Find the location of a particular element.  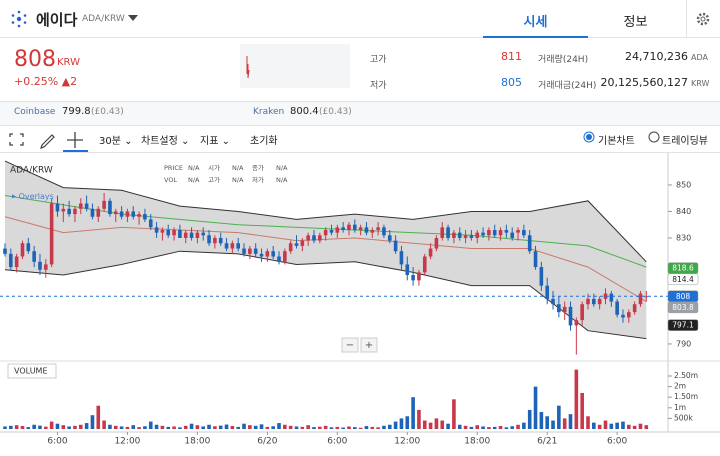

tab-active is located at coordinates (535, 19).